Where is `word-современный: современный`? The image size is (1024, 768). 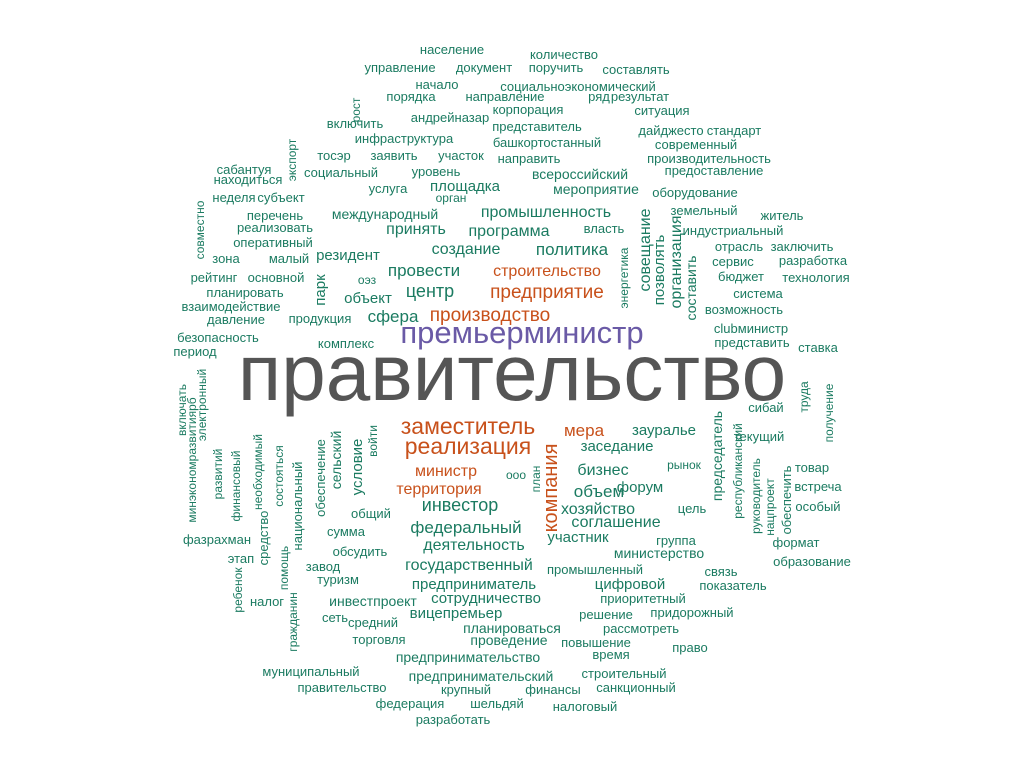 word-современный: современный is located at coordinates (696, 144).